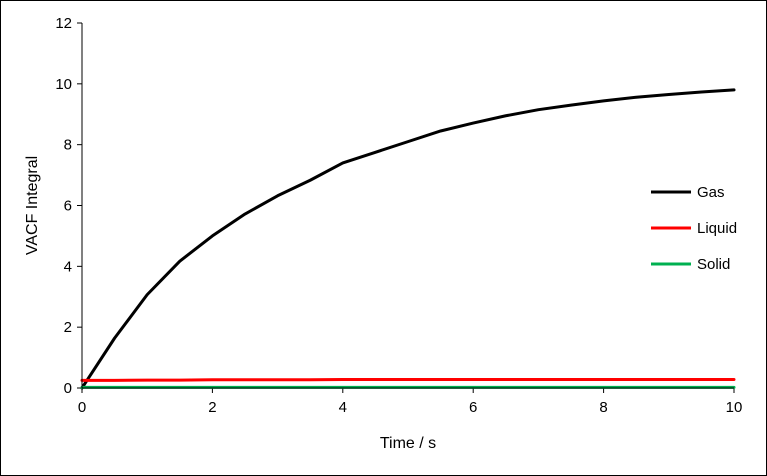  Describe the element at coordinates (63, 23) in the screenshot. I see `y-tick-label: 12` at that location.